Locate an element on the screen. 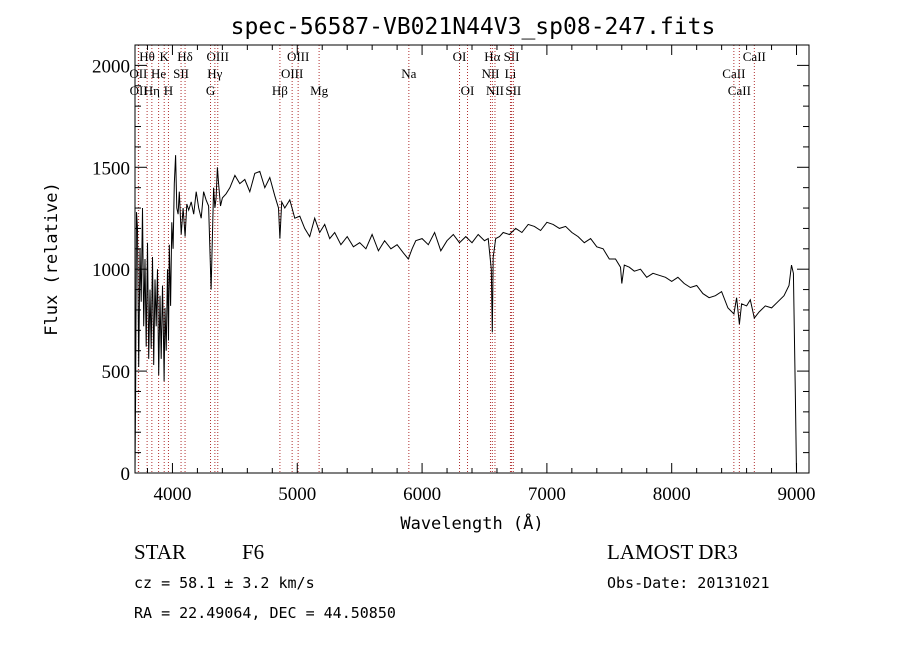 This screenshot has width=900, height=649. line-marker-label: Na is located at coordinates (408, 73).